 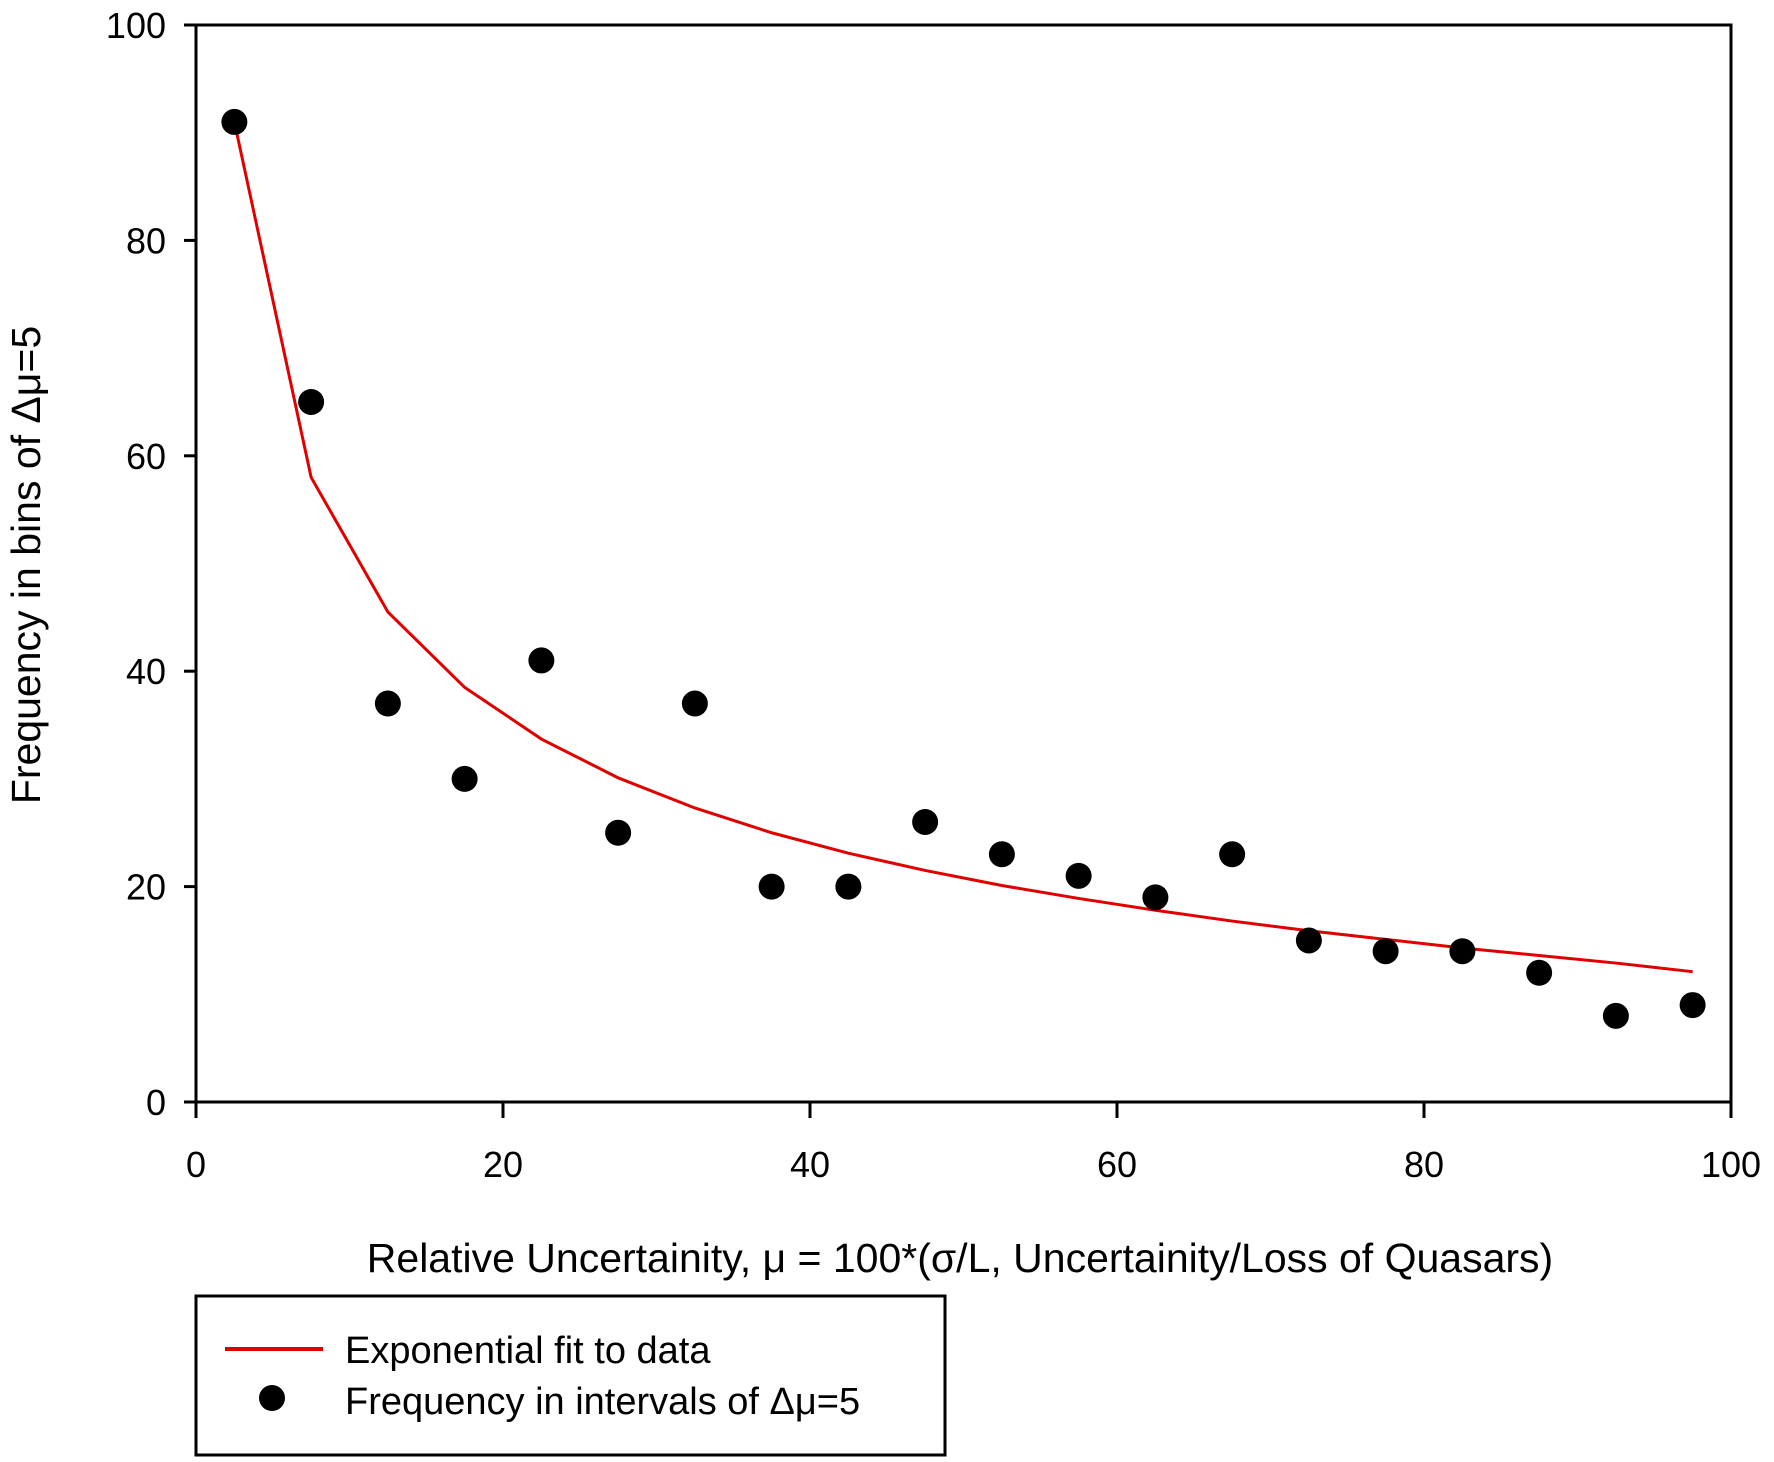 What do you see at coordinates (810, 1164) in the screenshot?
I see `x-tick-label: 40` at bounding box center [810, 1164].